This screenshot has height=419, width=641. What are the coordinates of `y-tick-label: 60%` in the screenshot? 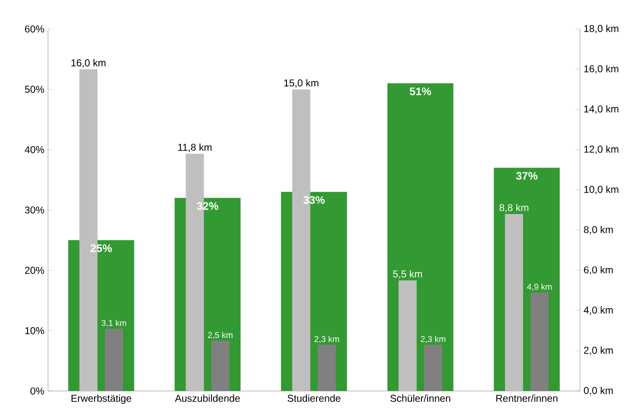 It's located at (34, 29).